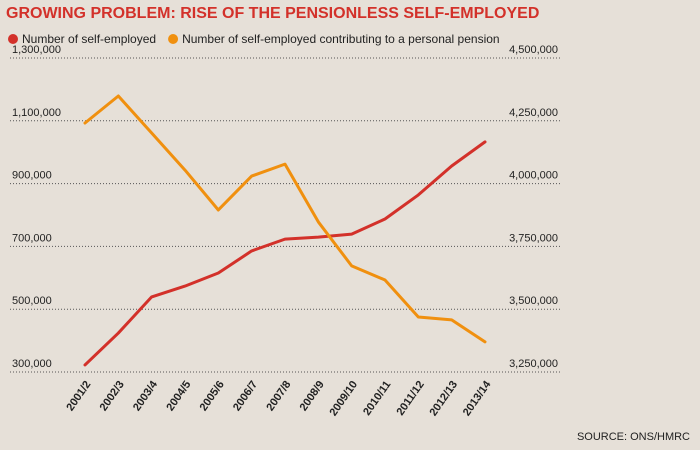  Describe the element at coordinates (533, 176) in the screenshot. I see `y2-tick-label: 4,000,000` at that location.